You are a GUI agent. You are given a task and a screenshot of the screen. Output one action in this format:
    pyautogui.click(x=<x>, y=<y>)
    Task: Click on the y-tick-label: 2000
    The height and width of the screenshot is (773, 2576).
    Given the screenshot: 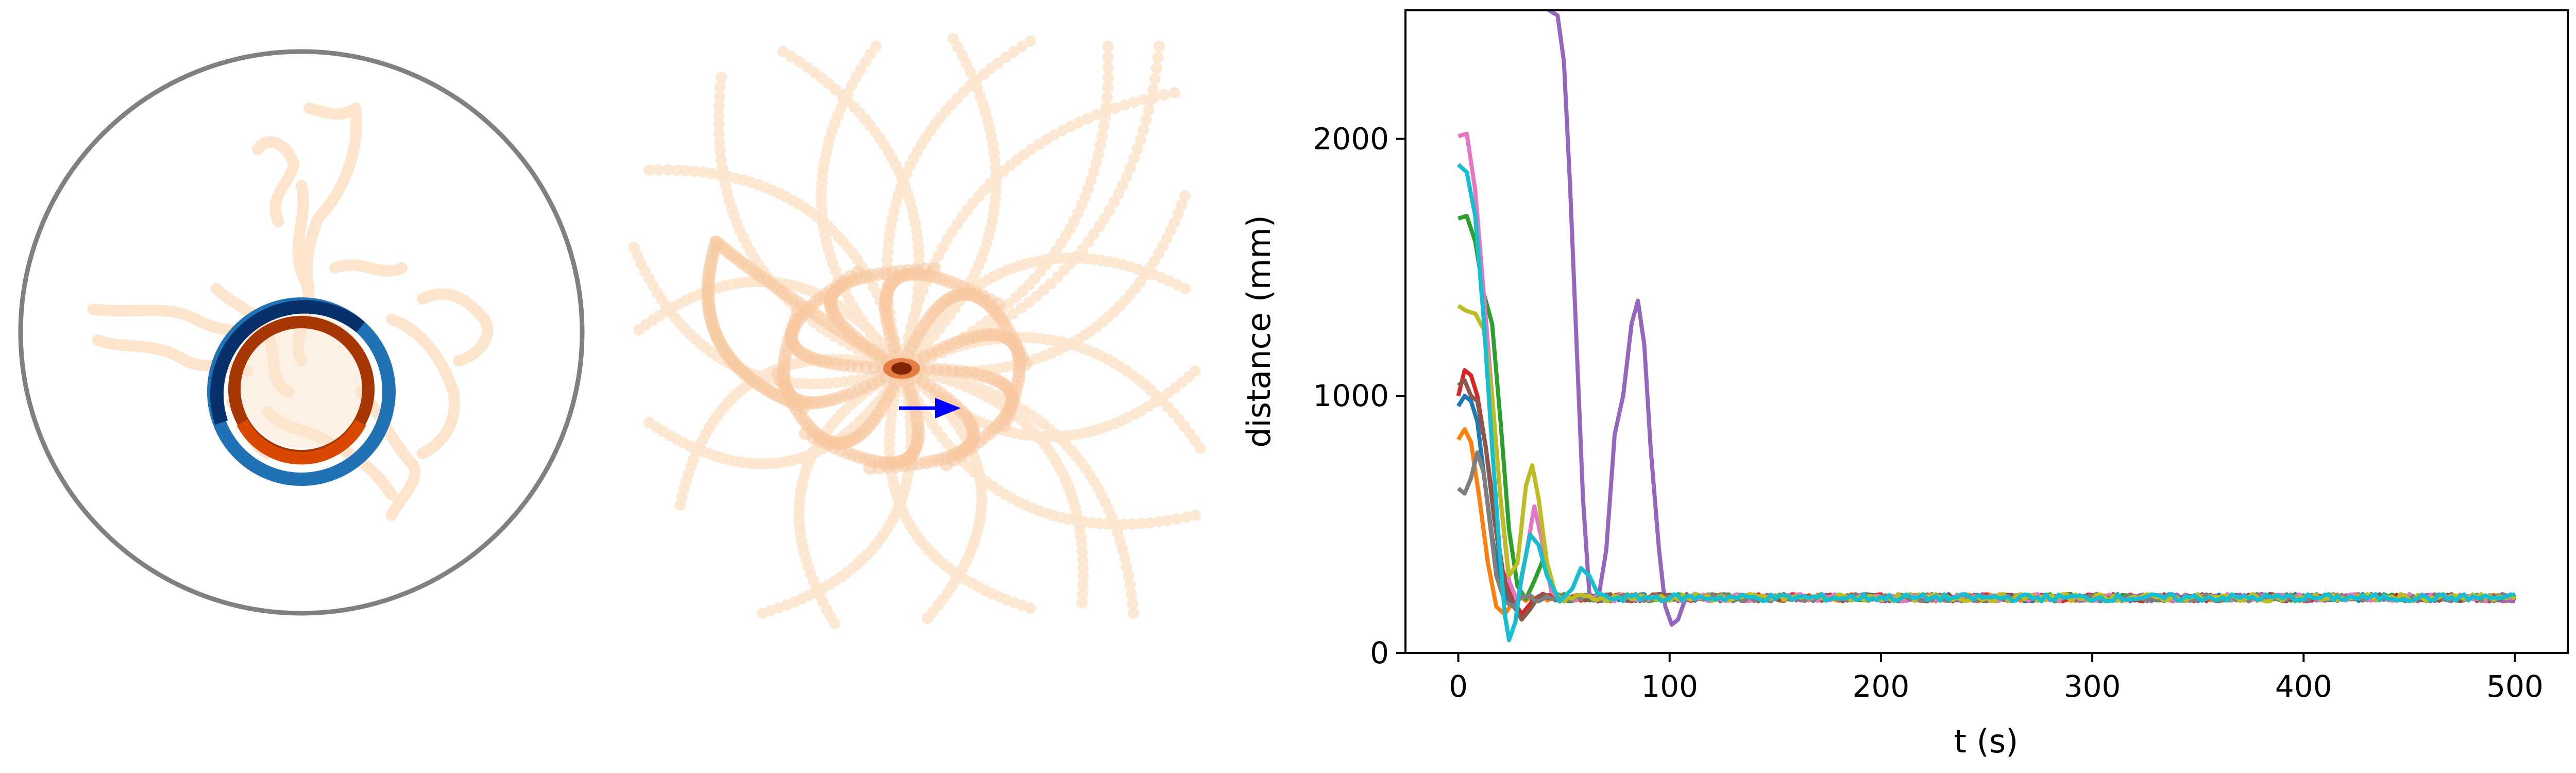 What is the action you would take?
    pyautogui.click(x=1351, y=139)
    